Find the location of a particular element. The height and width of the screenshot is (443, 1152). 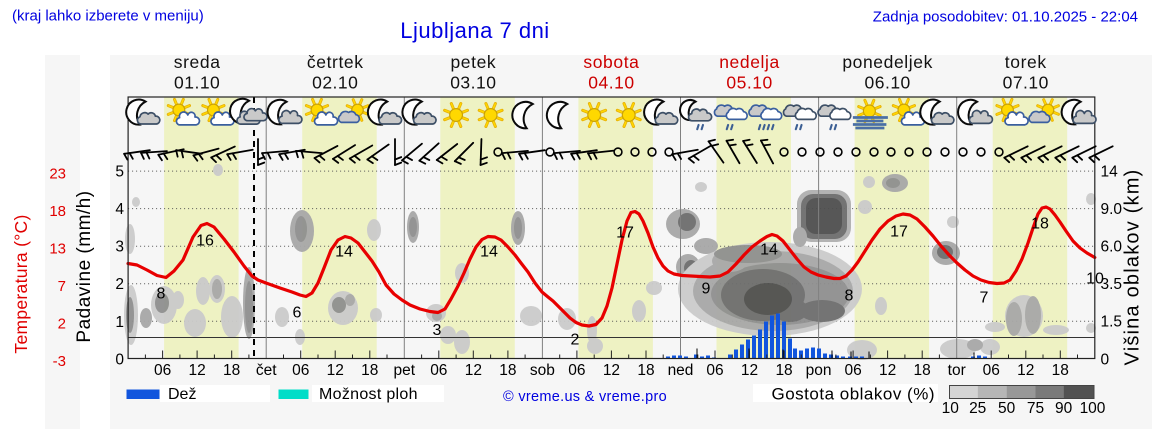

svg-text: četrtek is located at coordinates (335, 62).